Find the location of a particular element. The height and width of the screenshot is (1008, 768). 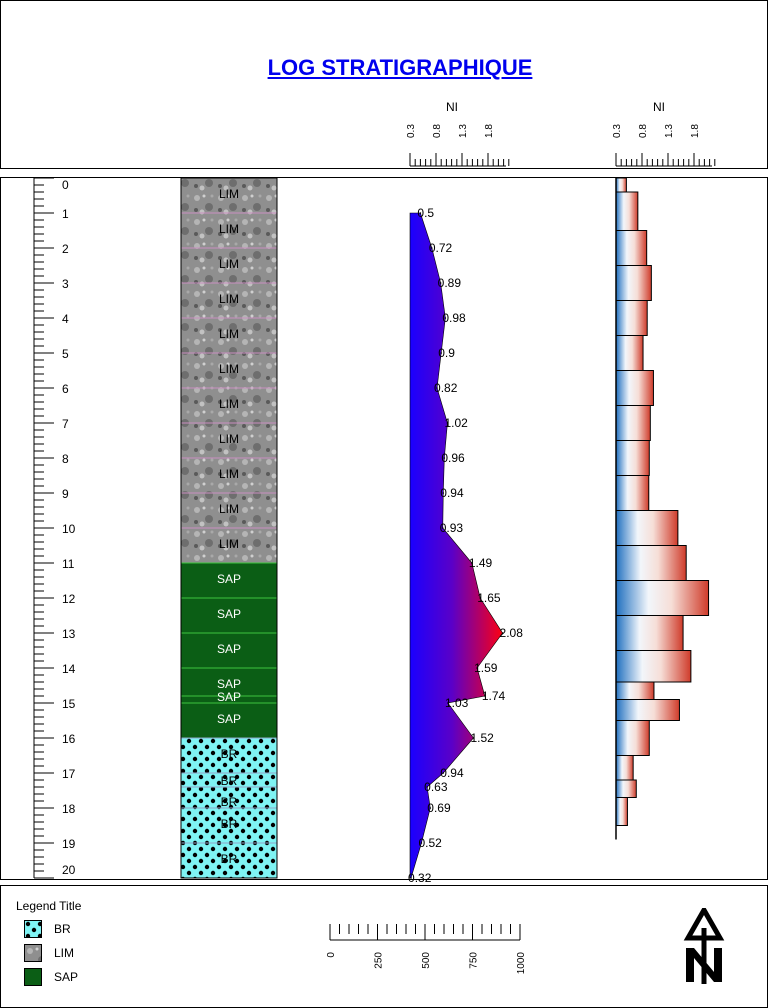

legend-label: SAP is located at coordinates (66, 977).